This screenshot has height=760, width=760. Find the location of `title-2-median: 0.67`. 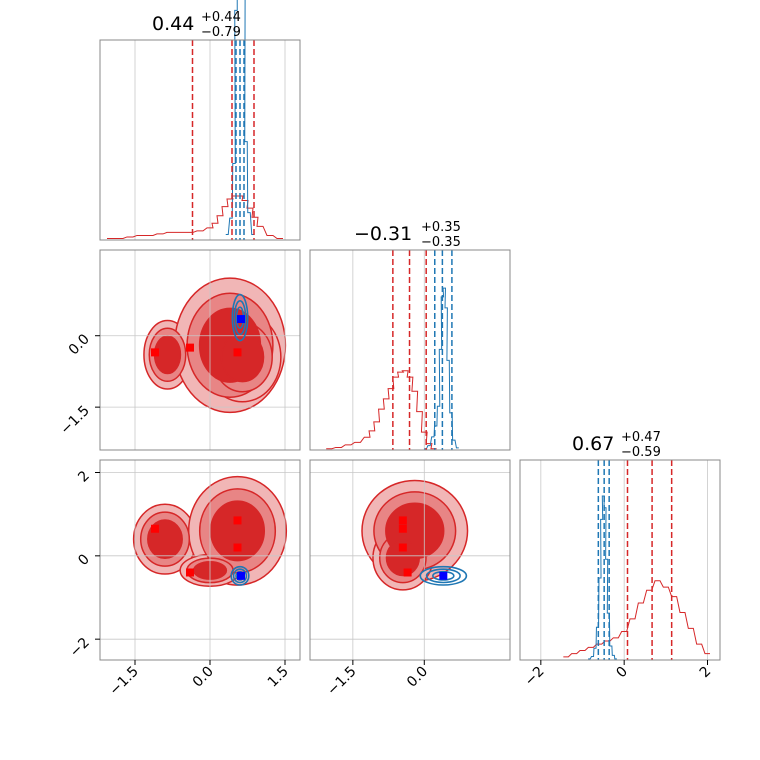

title-2-median: 0.67 is located at coordinates (593, 444).